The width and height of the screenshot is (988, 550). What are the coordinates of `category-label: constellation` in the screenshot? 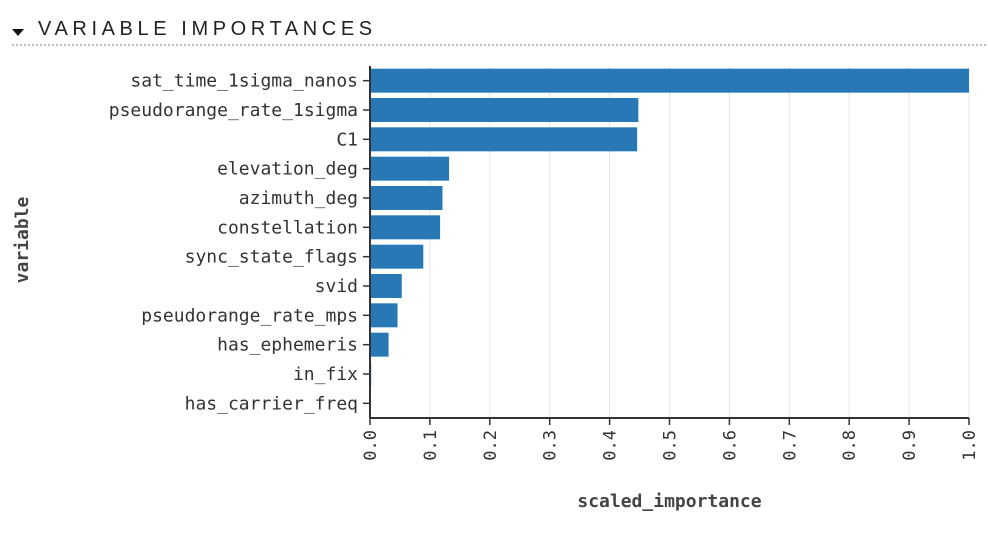 It's located at (287, 227).